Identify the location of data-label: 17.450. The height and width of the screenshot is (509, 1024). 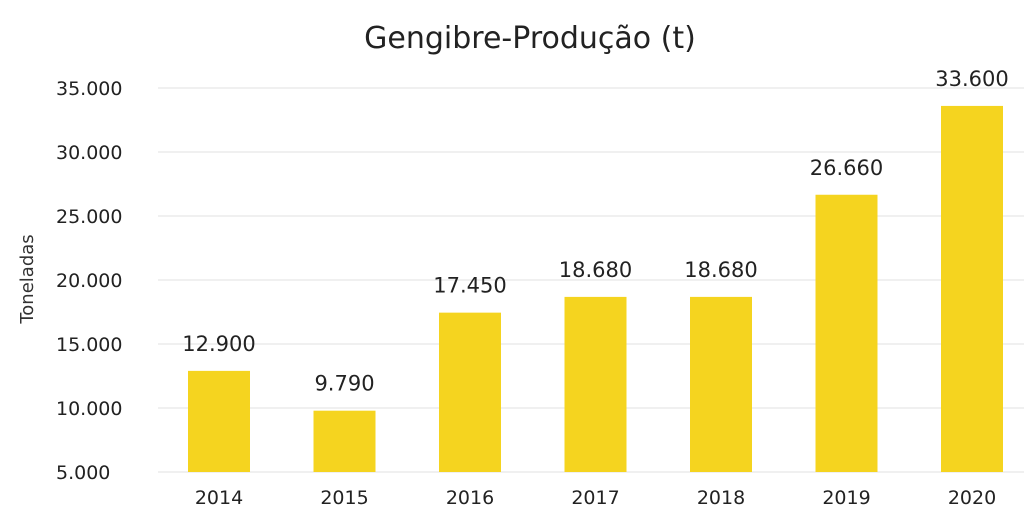
(469, 286).